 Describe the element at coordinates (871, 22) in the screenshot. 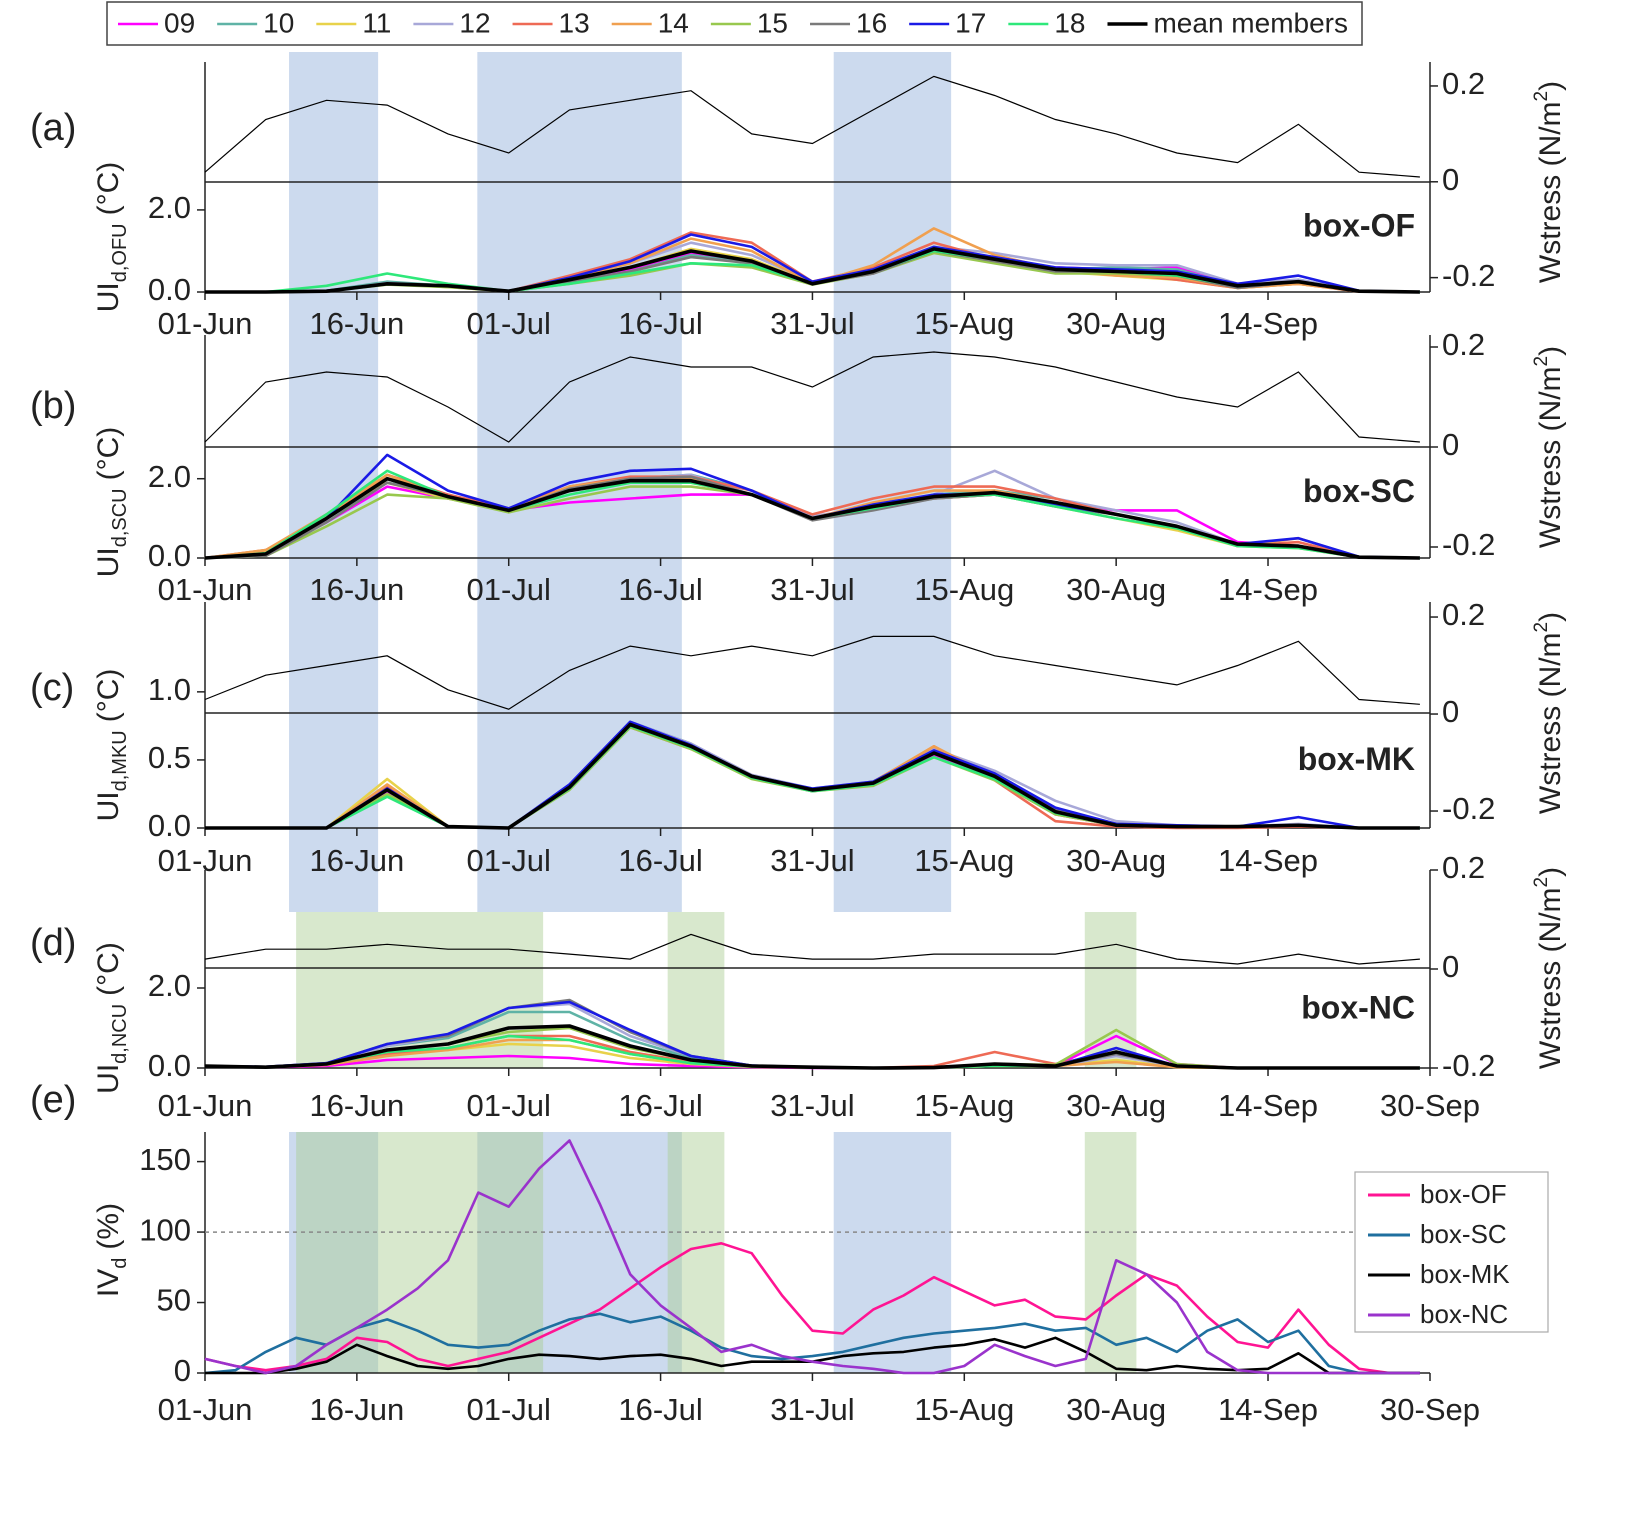

I see `legend-label: 16` at that location.